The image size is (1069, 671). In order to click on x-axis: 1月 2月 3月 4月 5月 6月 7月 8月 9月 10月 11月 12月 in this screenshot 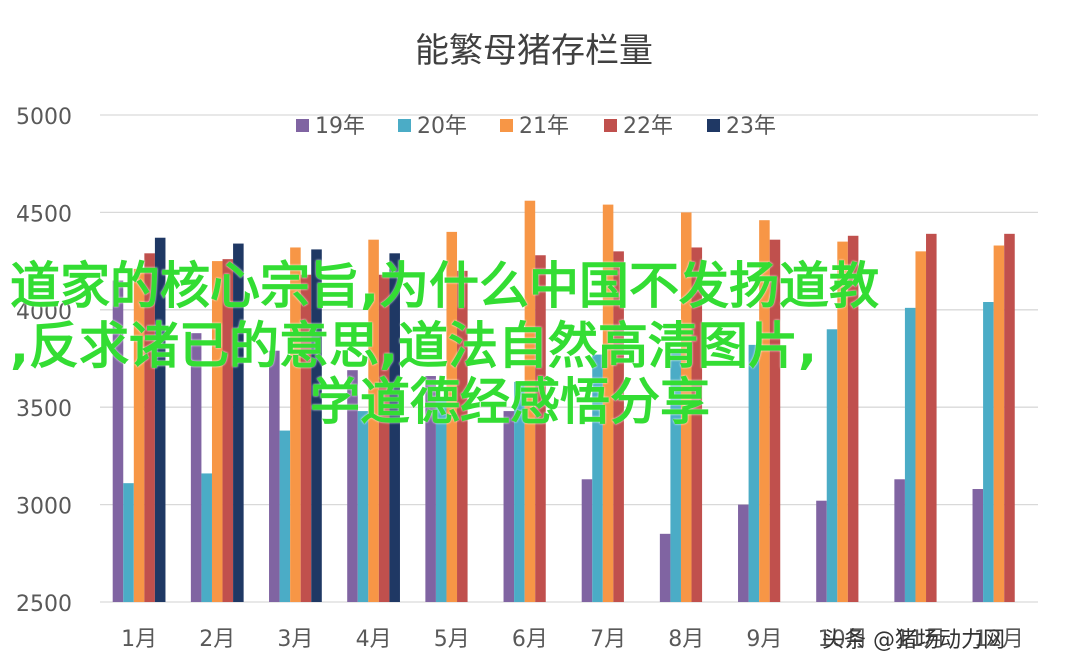, I will do `click(572, 639)`.